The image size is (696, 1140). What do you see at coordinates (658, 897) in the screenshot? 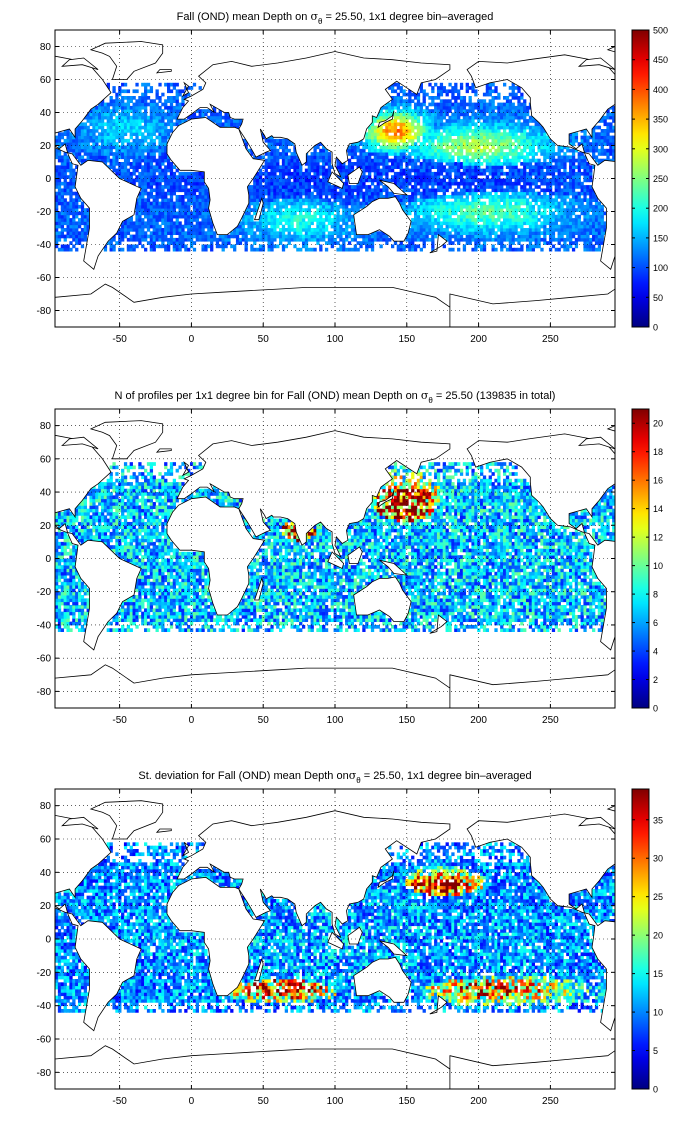
I see `colorbar-tick-label: 25` at bounding box center [658, 897].